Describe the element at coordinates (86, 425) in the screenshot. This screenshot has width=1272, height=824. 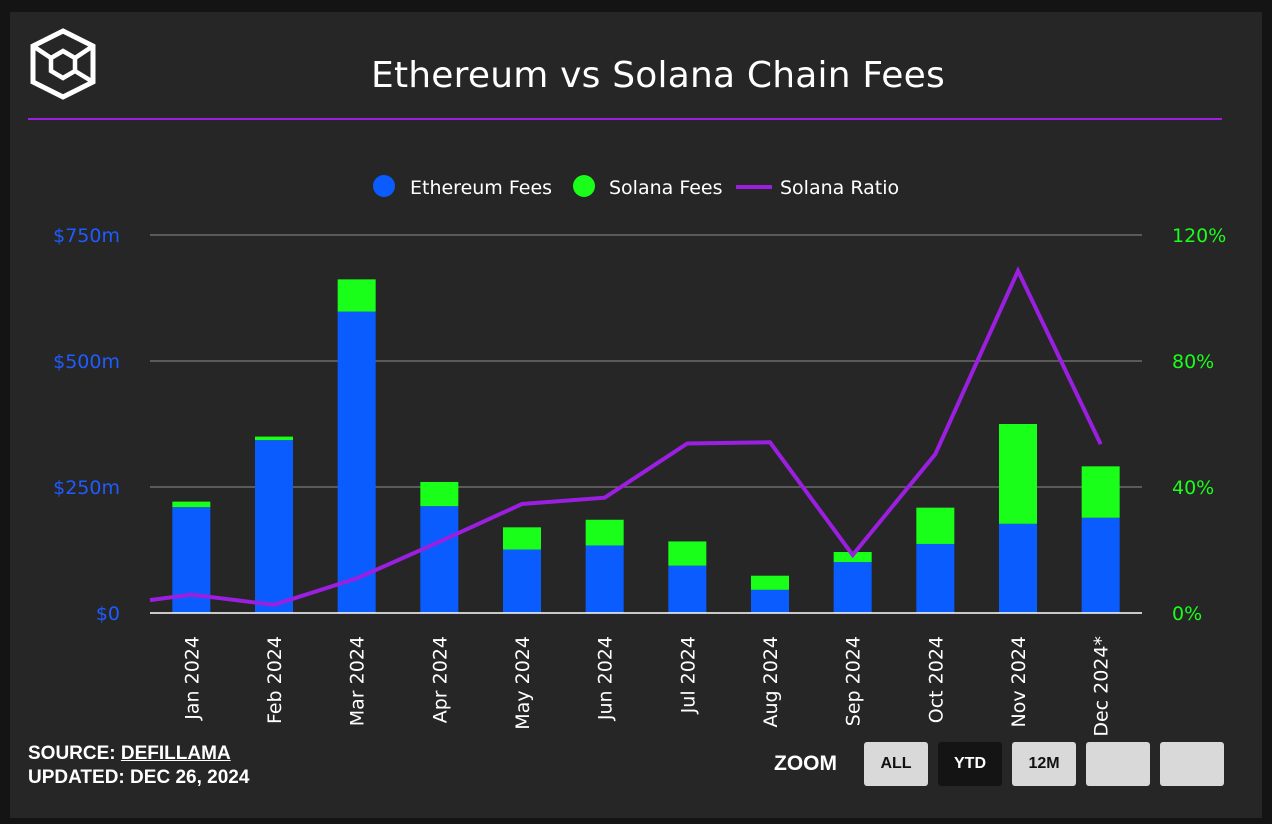
I see `y-axis-left: $0 $250m $500m $750m` at that location.